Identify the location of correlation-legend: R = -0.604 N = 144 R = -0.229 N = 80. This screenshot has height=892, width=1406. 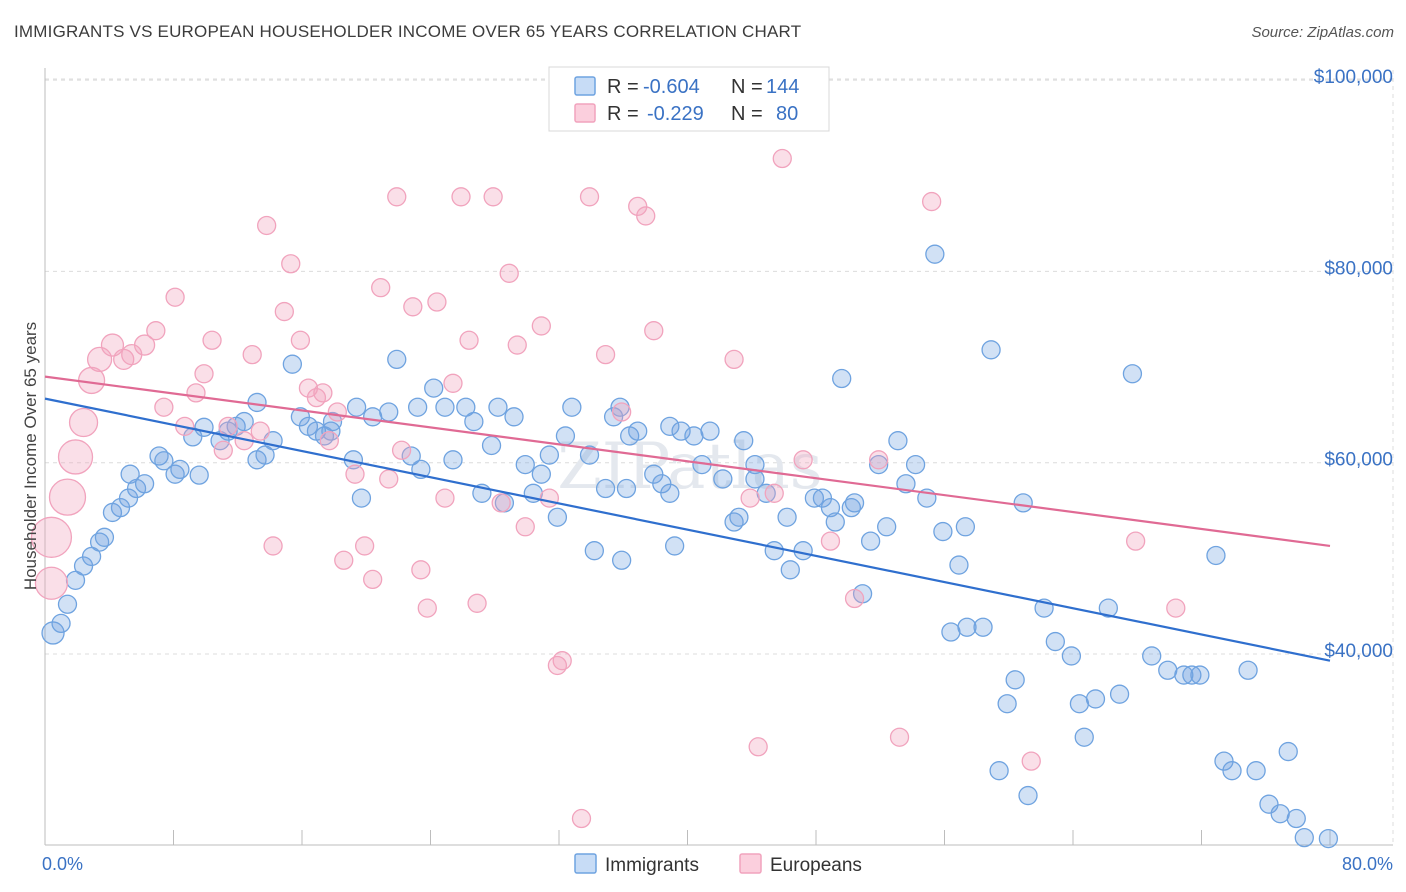
(689, 99).